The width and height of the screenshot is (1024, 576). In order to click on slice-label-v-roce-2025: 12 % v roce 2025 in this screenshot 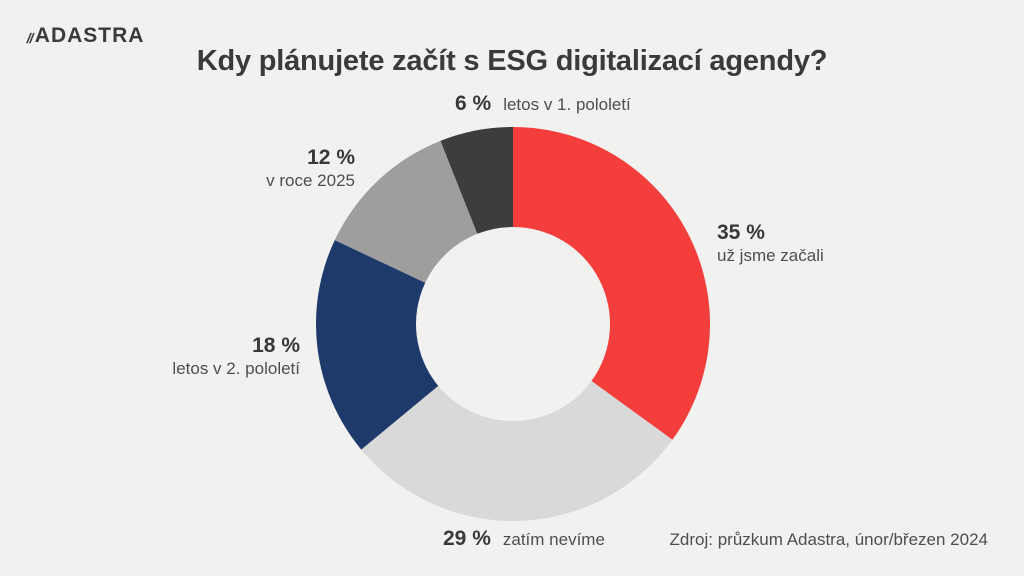, I will do `click(310, 169)`.